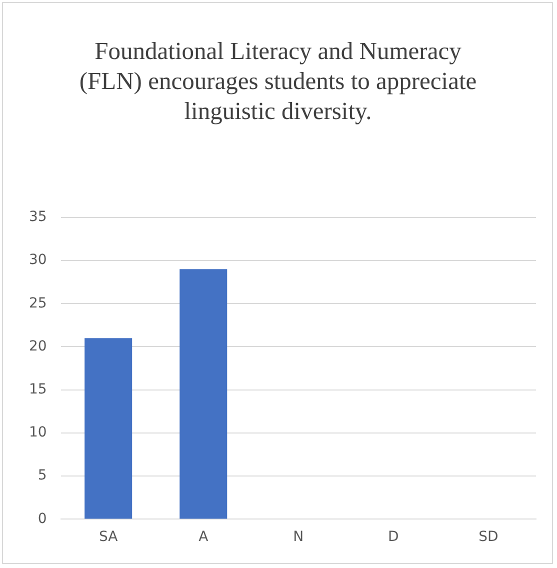  I want to click on x-tick-label: SA, so click(108, 537).